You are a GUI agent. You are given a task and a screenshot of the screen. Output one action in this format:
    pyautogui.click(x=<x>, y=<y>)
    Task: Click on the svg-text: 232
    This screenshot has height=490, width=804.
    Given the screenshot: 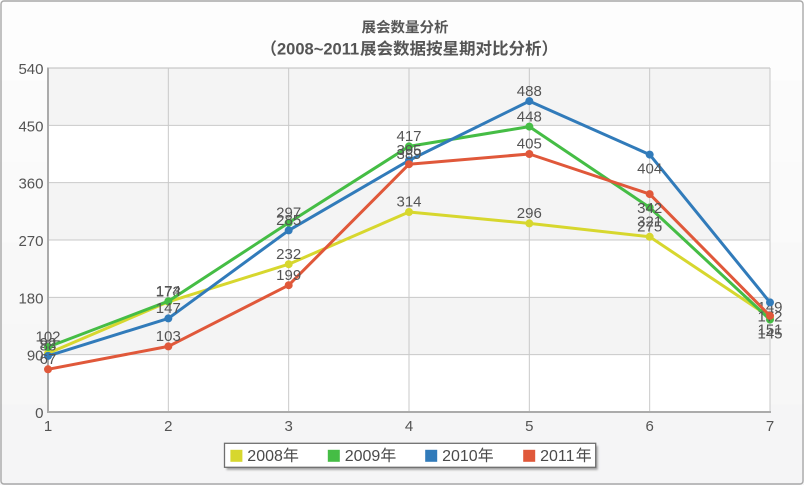 What is the action you would take?
    pyautogui.click(x=288, y=254)
    